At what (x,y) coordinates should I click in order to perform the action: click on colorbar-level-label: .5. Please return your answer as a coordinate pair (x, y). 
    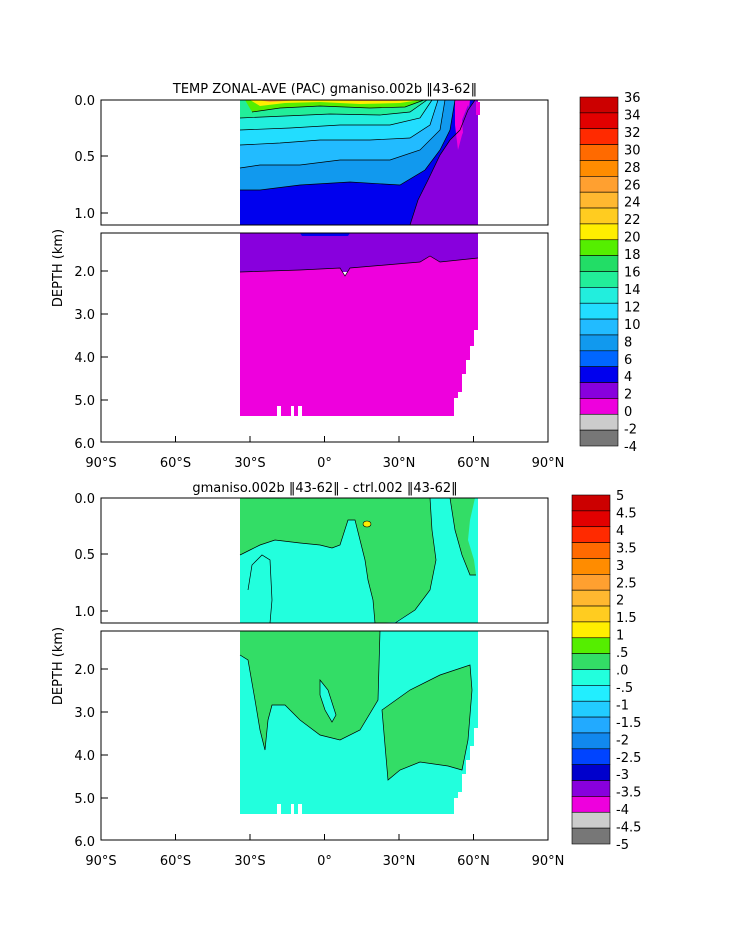
    Looking at the image, I should click on (622, 653).